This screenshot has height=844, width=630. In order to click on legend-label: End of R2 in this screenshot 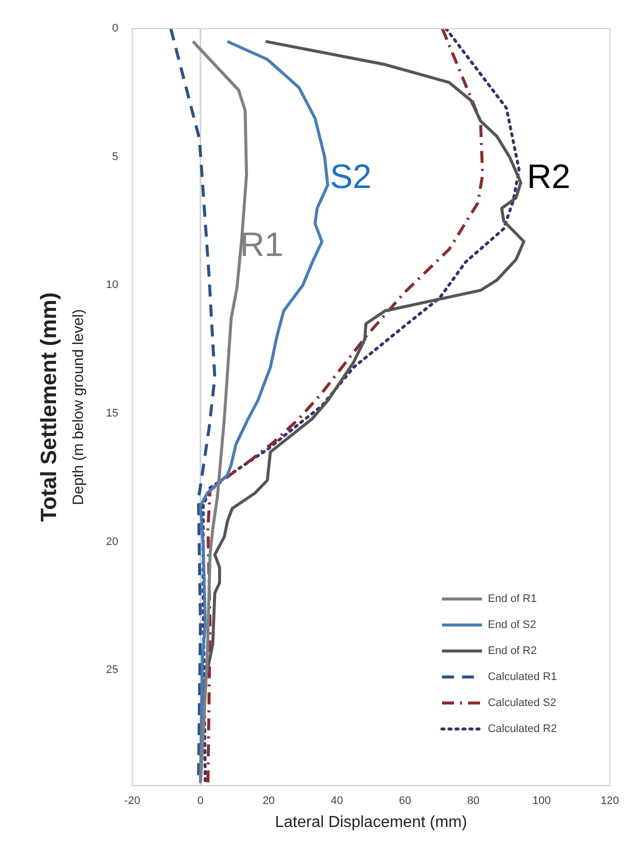, I will do `click(512, 650)`.